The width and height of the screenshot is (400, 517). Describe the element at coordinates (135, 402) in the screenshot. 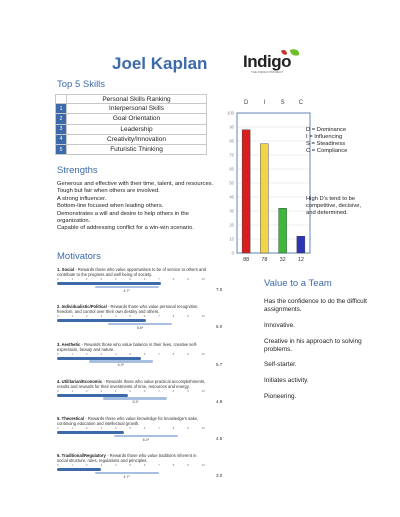

I see `motivator-average-label: 5.3*` at that location.